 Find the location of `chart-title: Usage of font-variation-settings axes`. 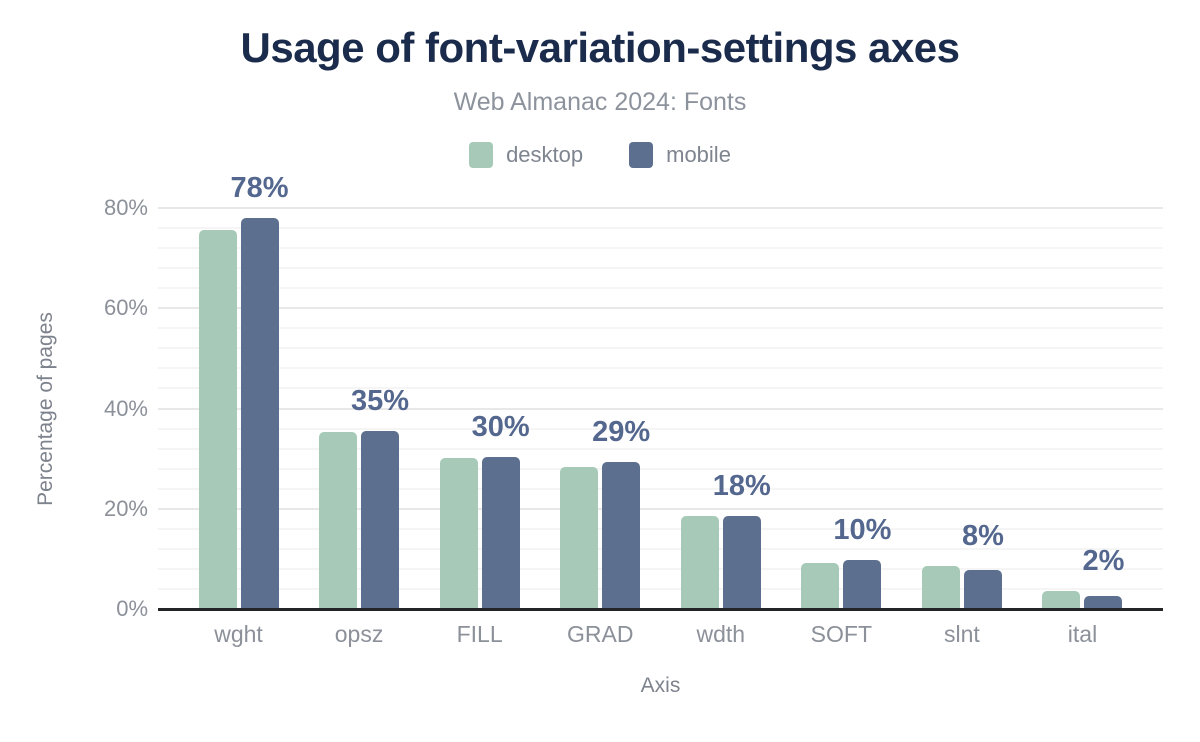

chart-title: Usage of font-variation-settings axes is located at coordinates (600, 47).